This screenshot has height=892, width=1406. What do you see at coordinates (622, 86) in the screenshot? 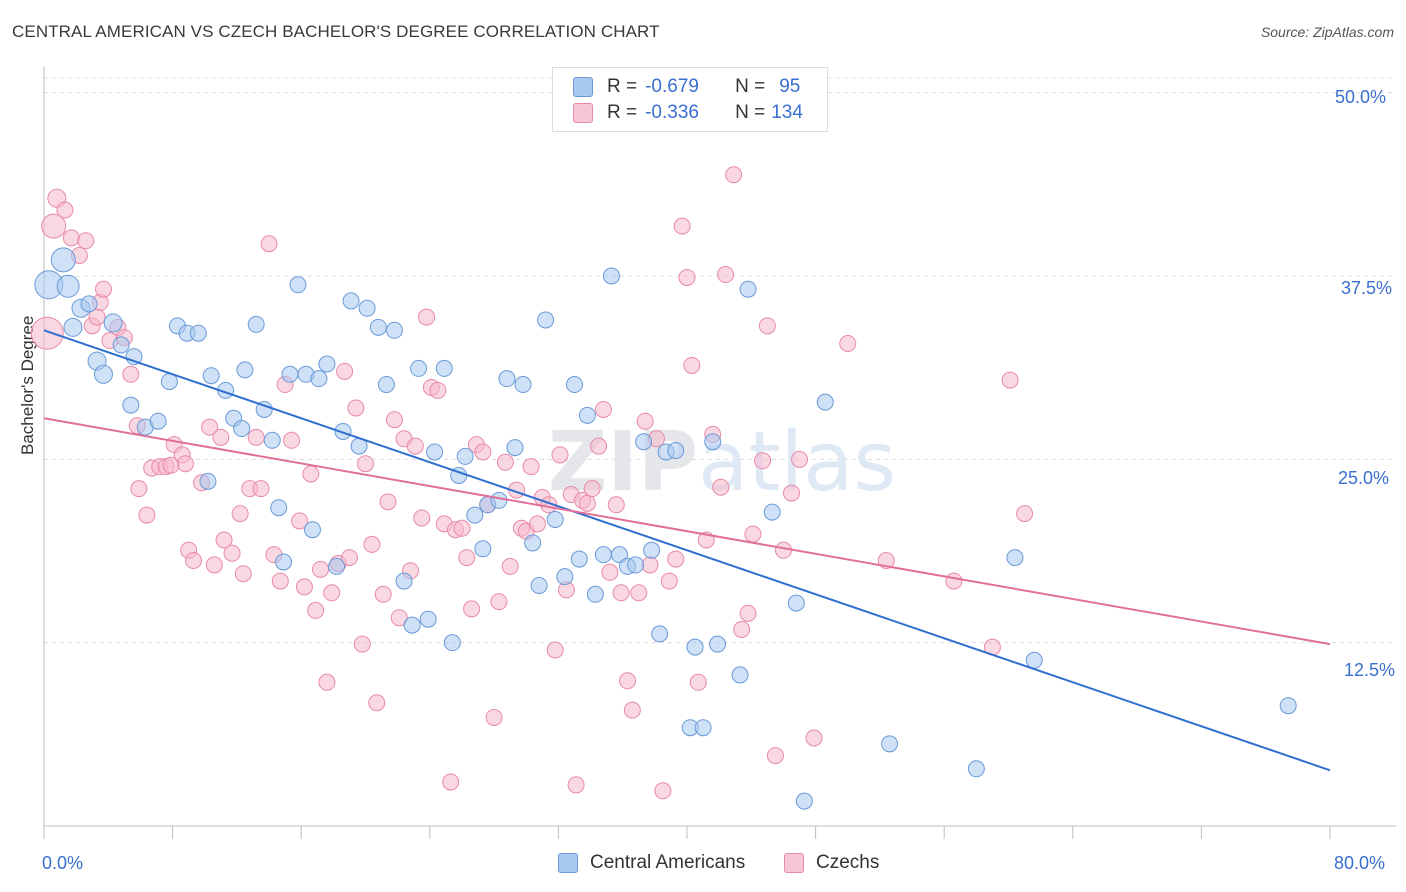
I see `r-label: R =` at bounding box center [622, 86].